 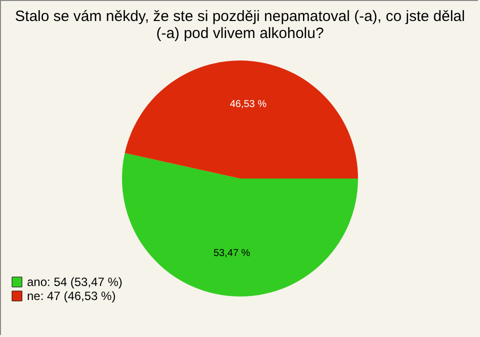 I want to click on data-label: 46,53 %, so click(x=248, y=104).